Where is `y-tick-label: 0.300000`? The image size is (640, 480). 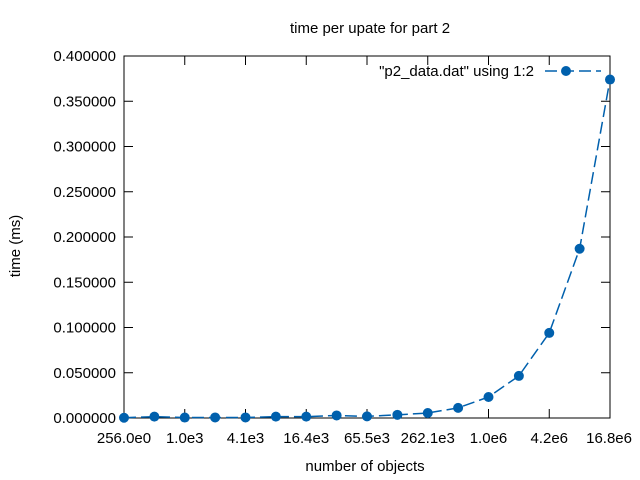 y-tick-label: 0.300000 is located at coordinates (84, 147).